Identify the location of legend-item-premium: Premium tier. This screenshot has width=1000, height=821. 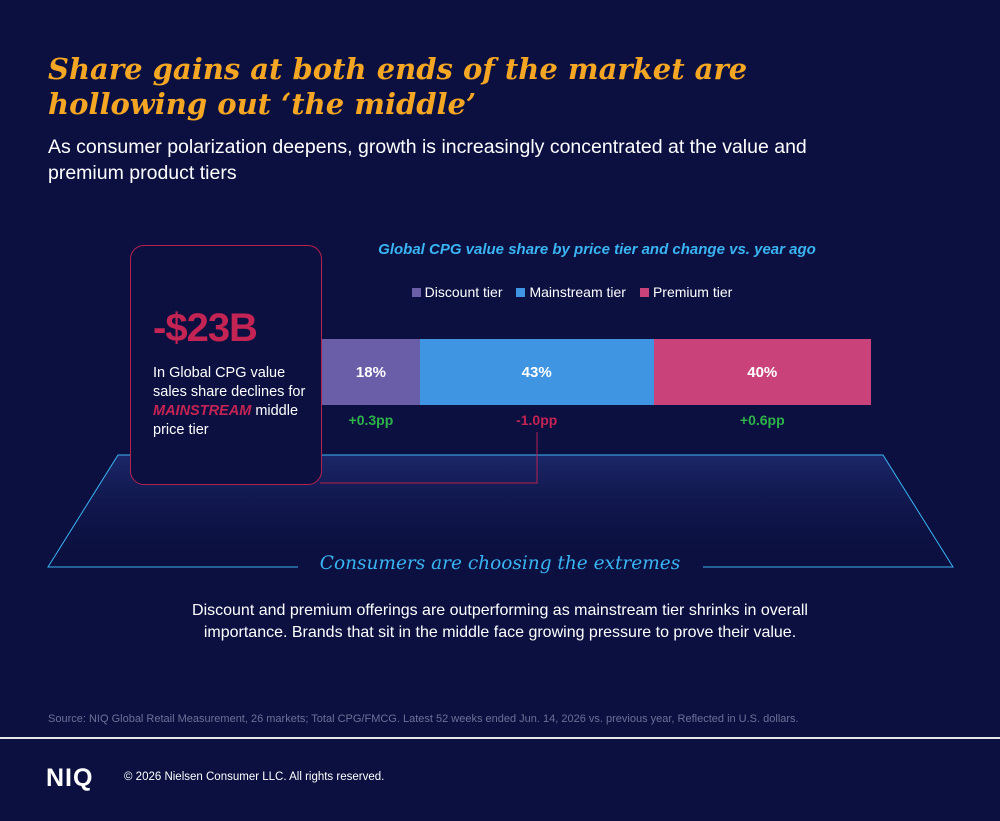
(686, 292).